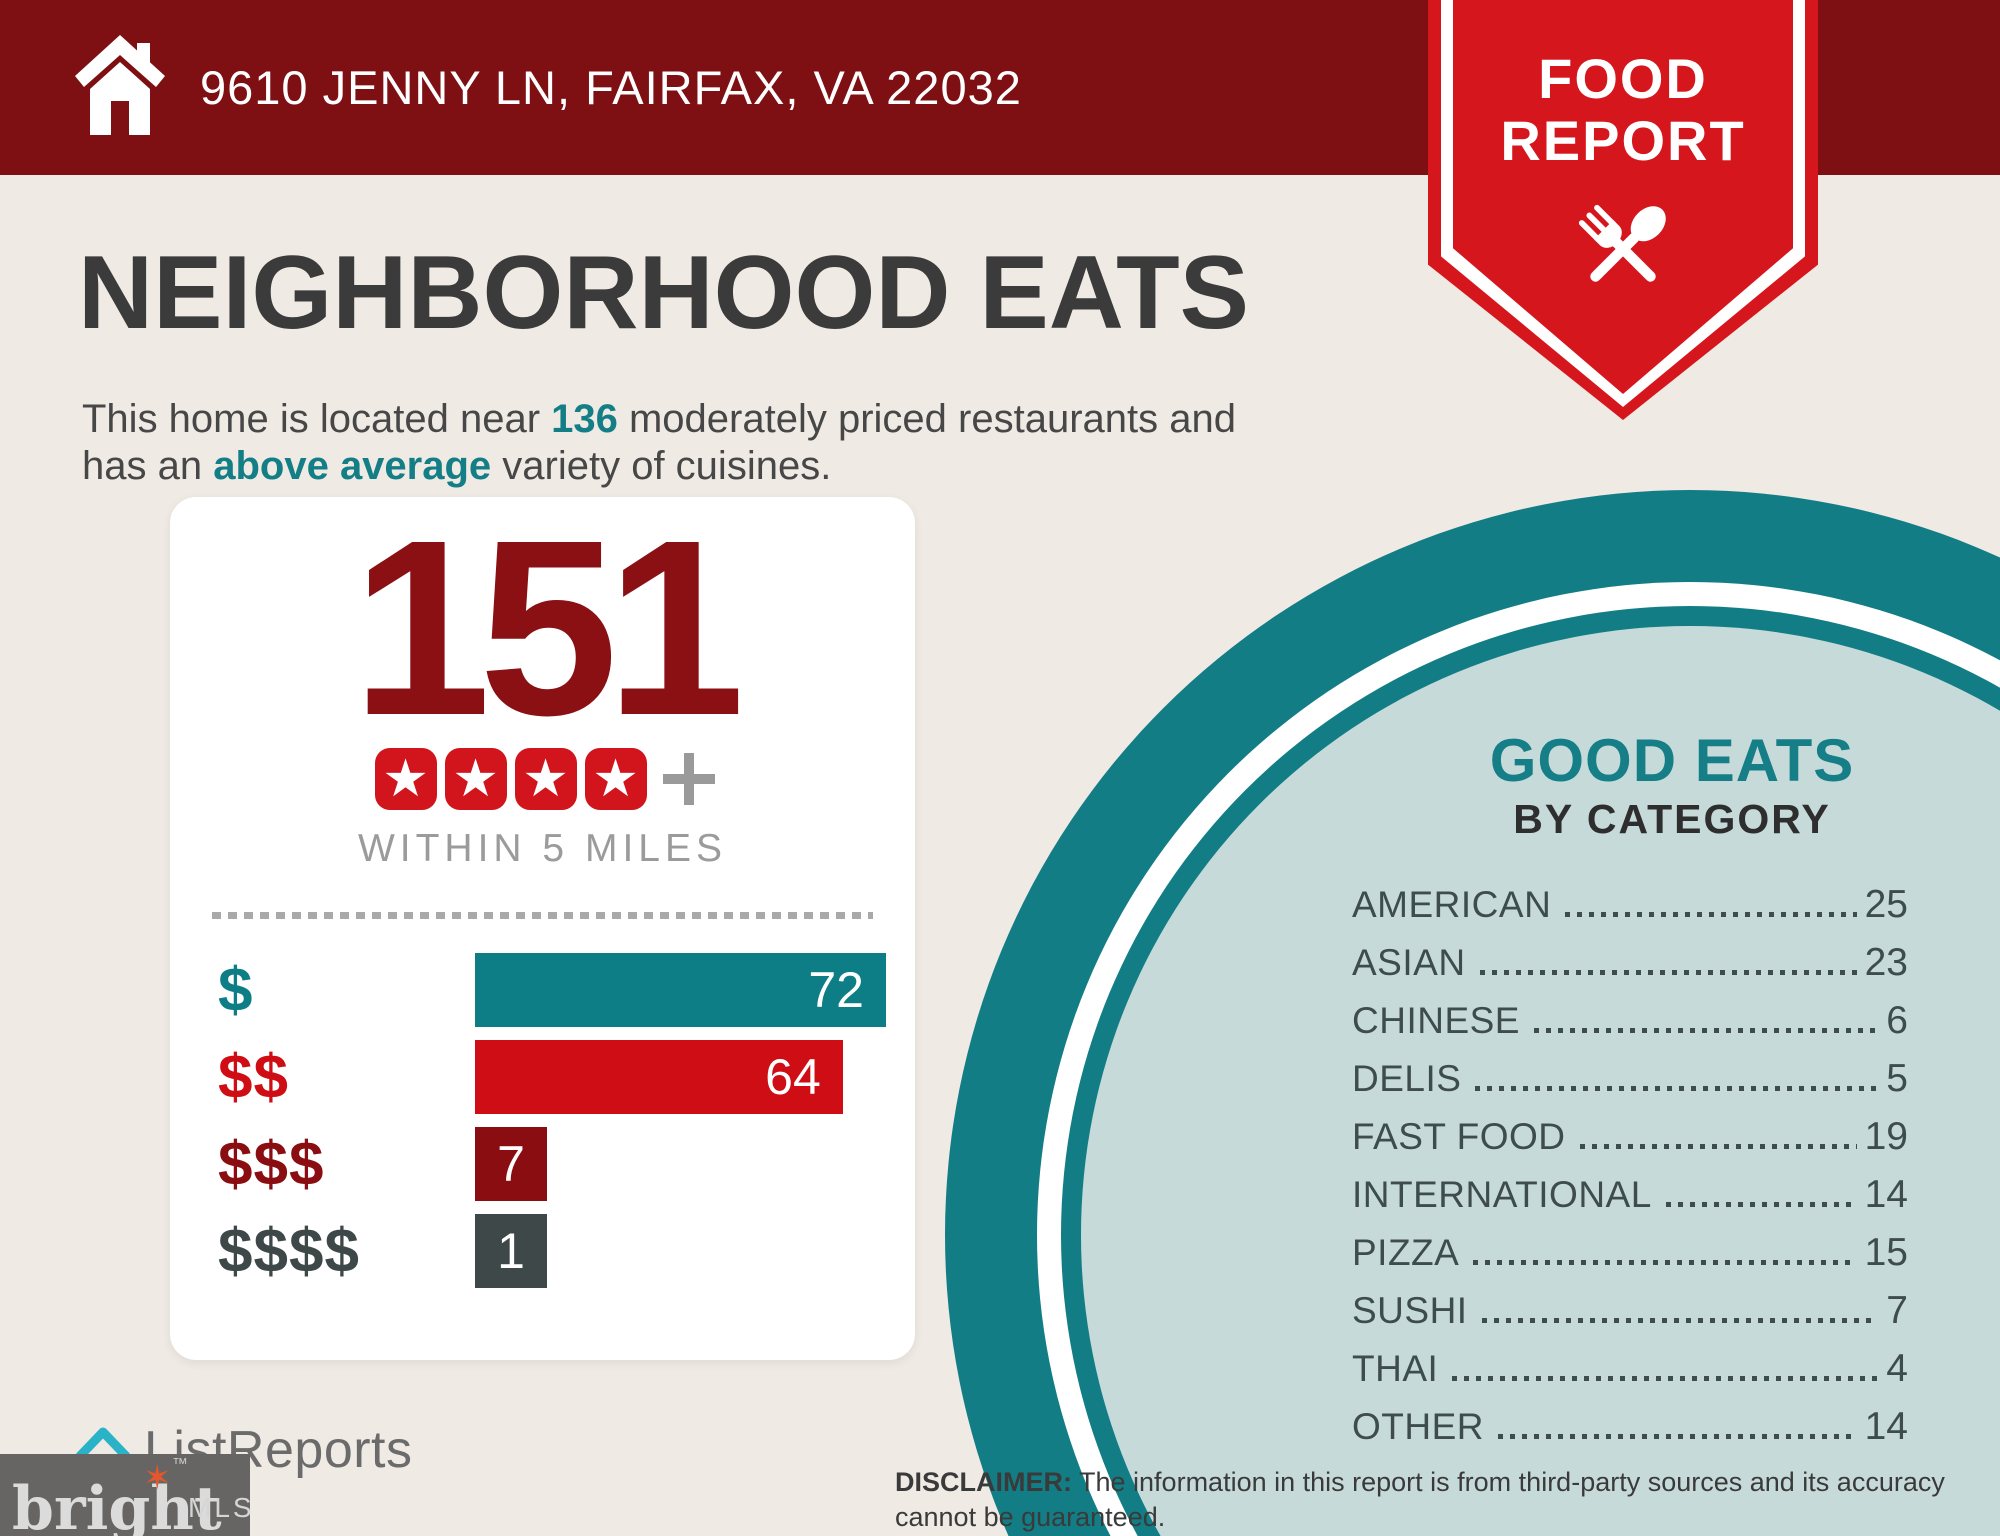 This screenshot has height=1536, width=2000. What do you see at coordinates (659, 1077) in the screenshot?
I see `price-tier-bar: 64` at bounding box center [659, 1077].